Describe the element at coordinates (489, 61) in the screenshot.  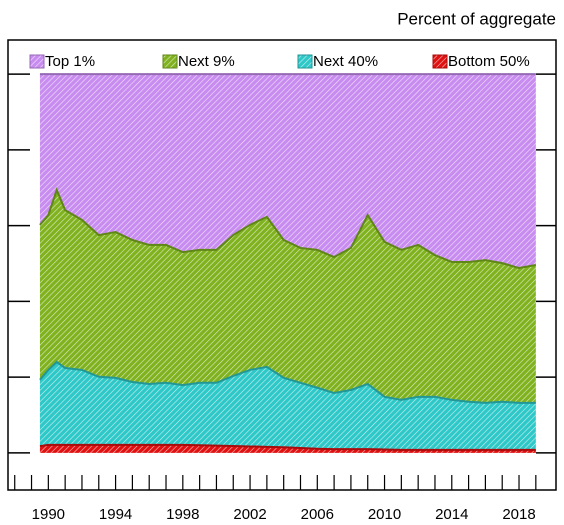
I see `legend-label: Bottom 50%` at that location.